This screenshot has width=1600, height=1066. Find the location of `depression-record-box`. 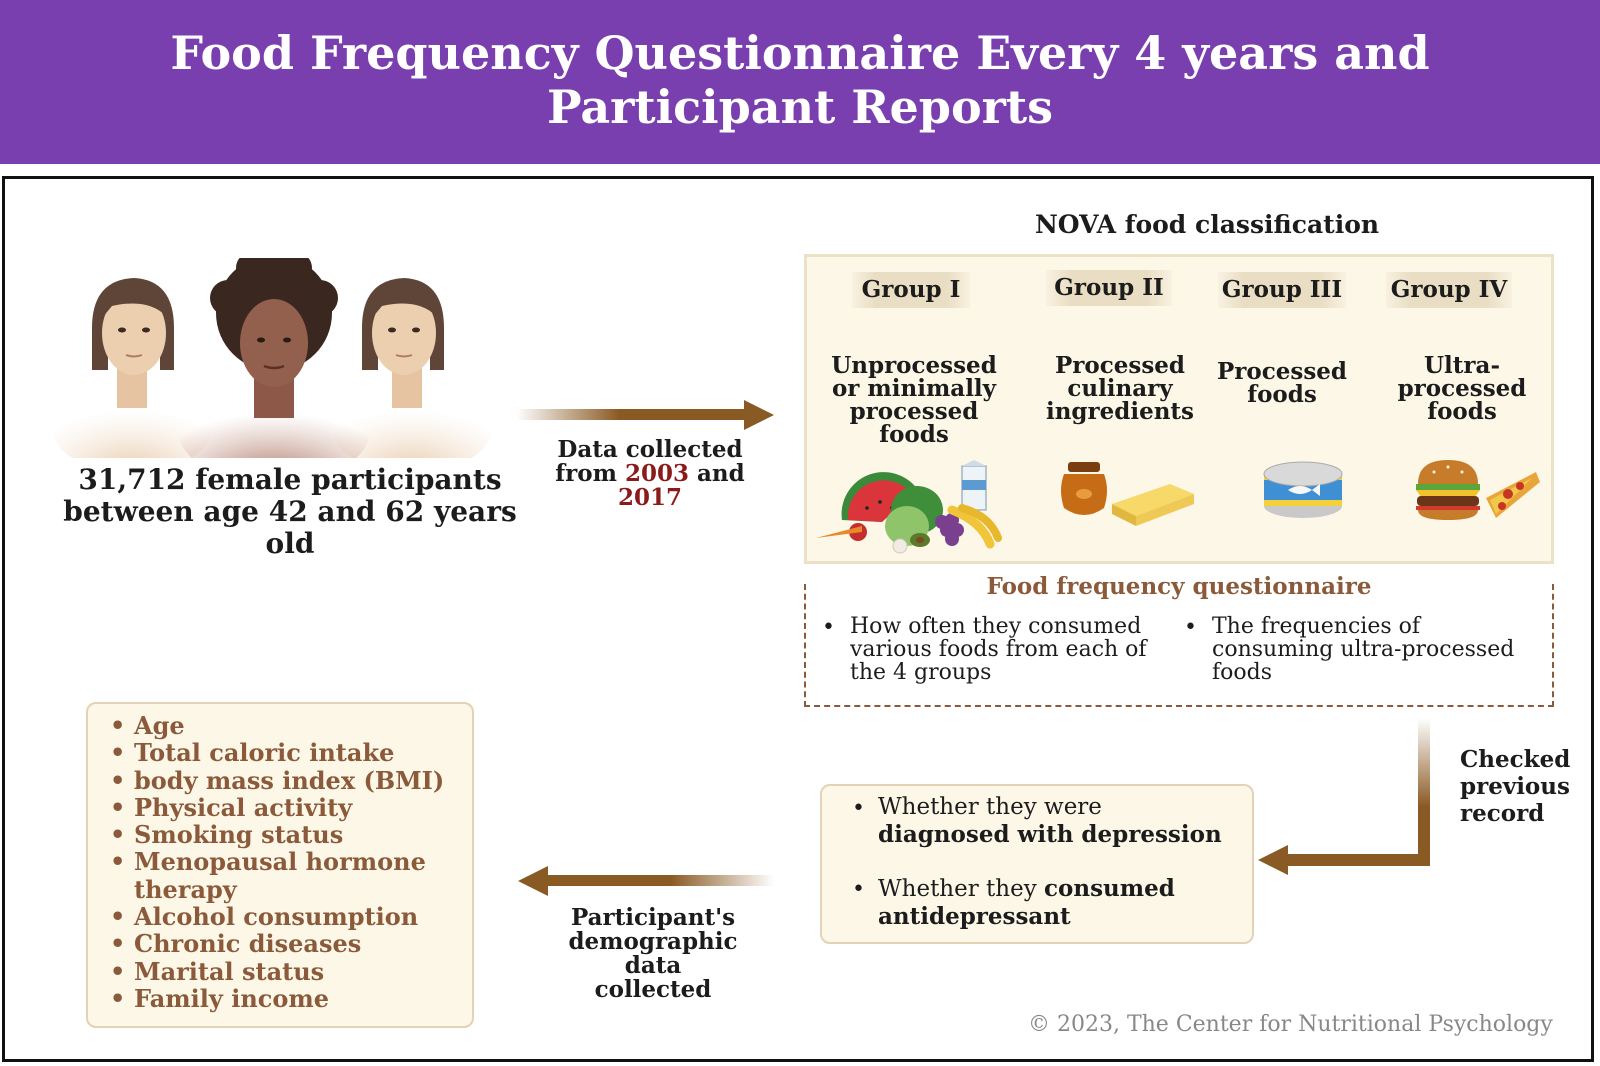

depression-record-box is located at coordinates (1037, 864).